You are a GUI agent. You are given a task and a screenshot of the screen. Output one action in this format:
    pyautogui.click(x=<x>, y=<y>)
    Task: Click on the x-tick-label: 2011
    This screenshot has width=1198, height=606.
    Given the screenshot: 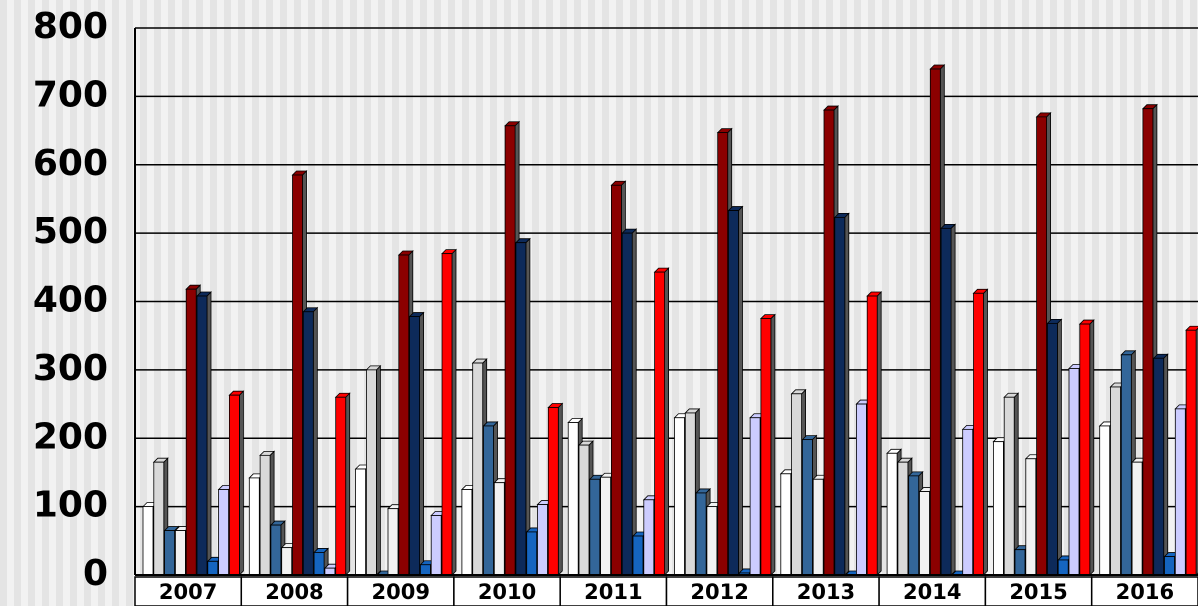 What is the action you would take?
    pyautogui.click(x=613, y=592)
    